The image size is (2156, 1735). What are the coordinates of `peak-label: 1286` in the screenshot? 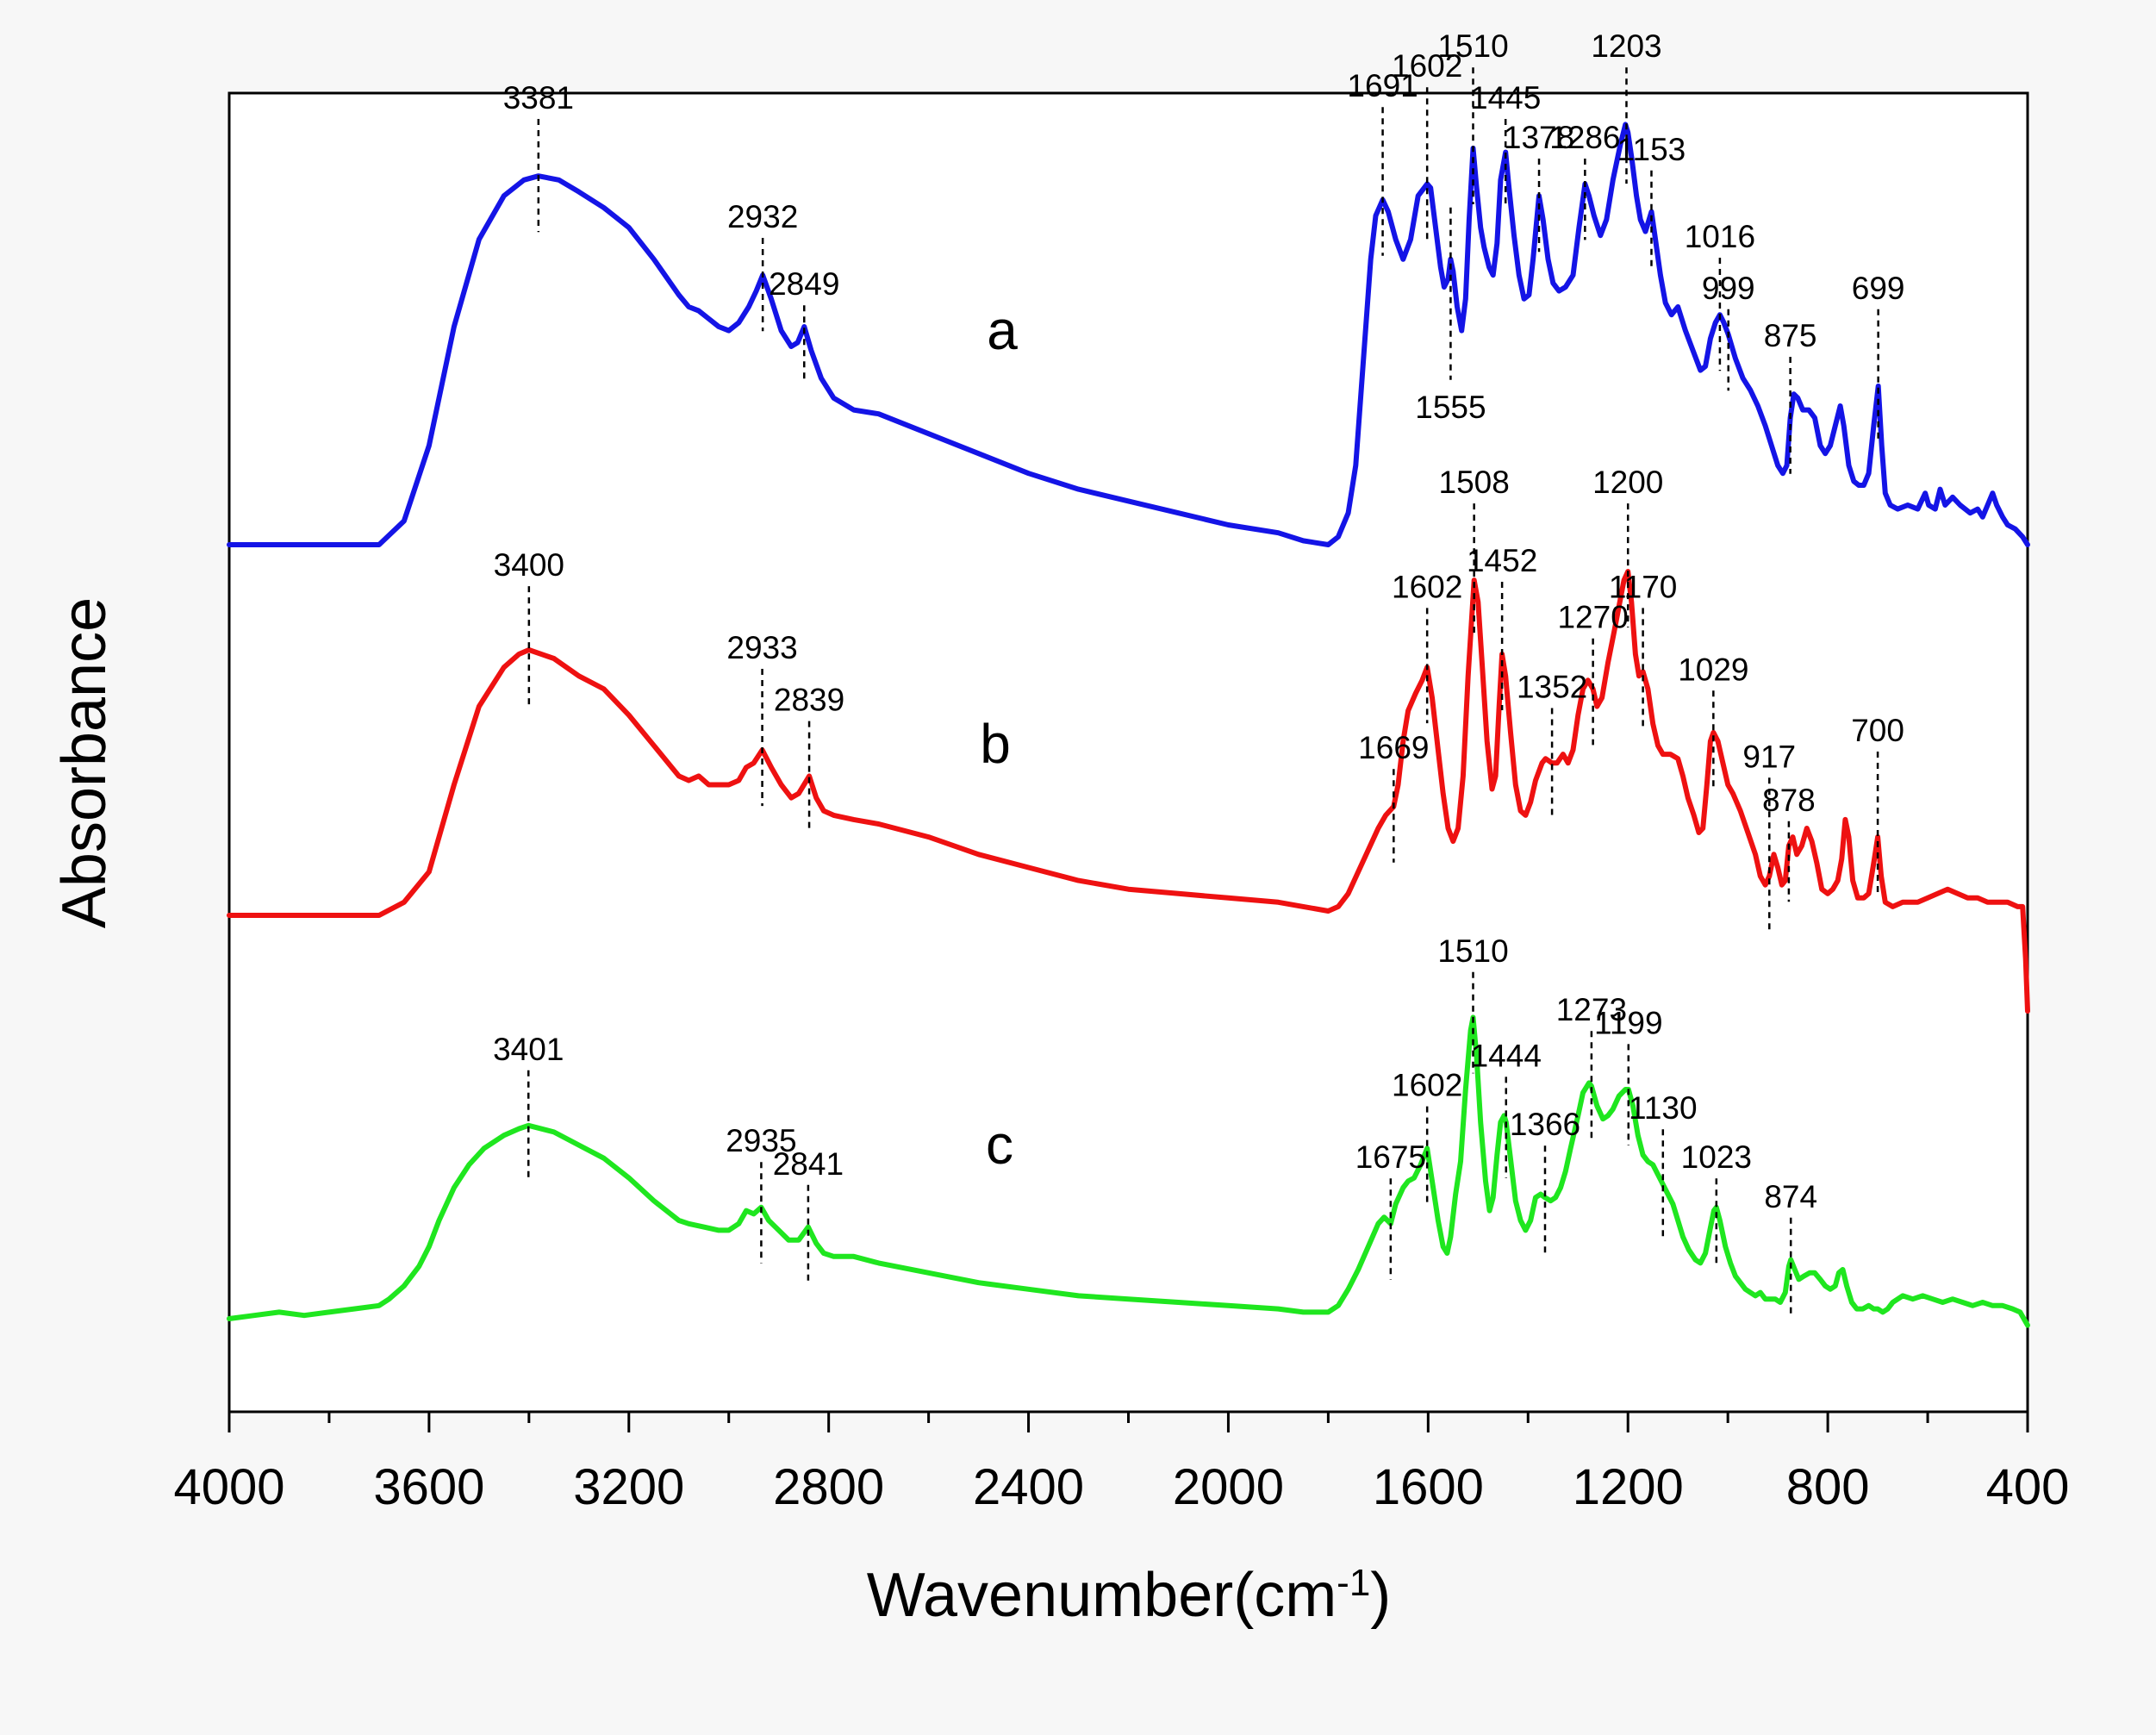 It's located at (1584, 137).